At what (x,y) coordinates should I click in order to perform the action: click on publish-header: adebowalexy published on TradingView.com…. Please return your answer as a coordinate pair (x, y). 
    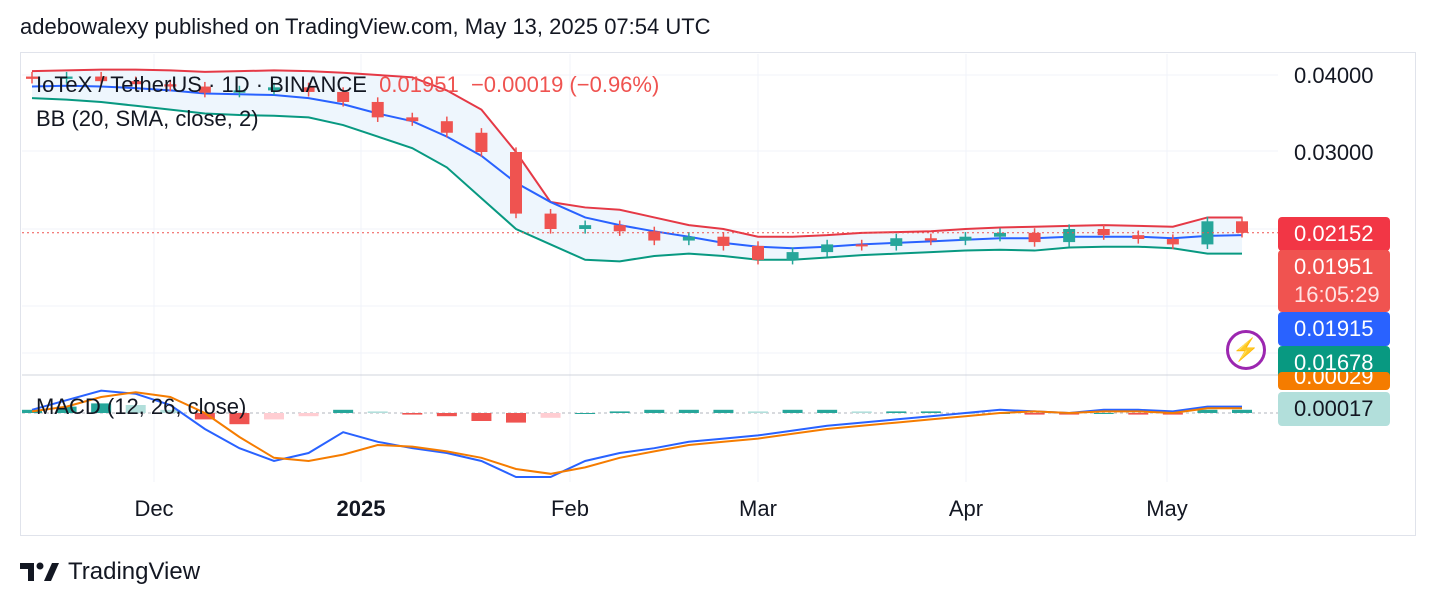
    Looking at the image, I should click on (365, 26).